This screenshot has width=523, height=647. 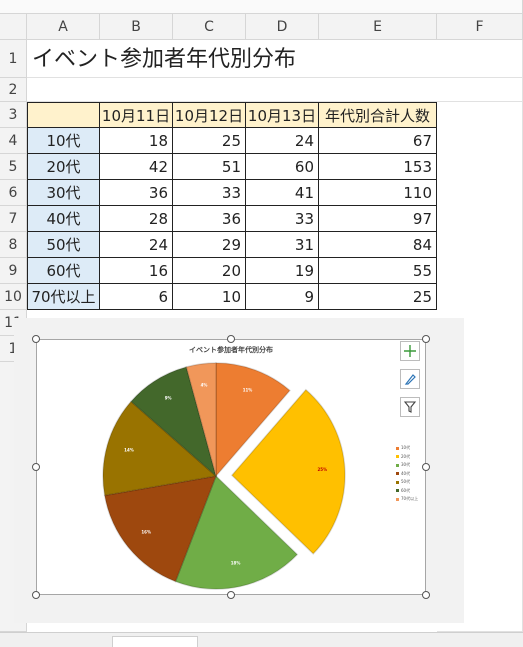 What do you see at coordinates (13, 219) in the screenshot?
I see `row-header-7: 7` at bounding box center [13, 219].